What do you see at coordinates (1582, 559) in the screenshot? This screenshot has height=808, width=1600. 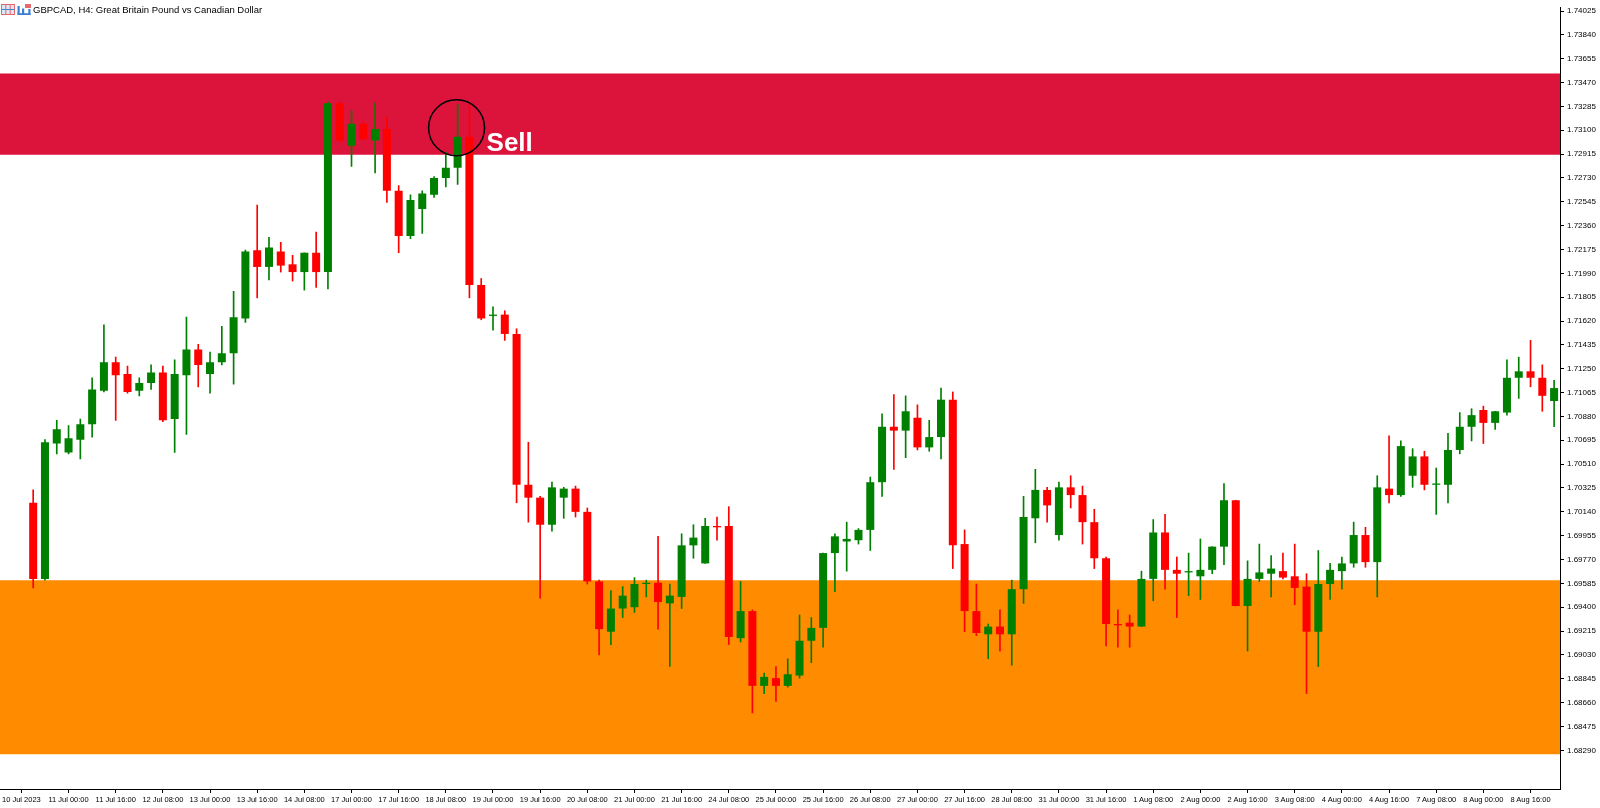 I see `y-tick-label: 1.69770` at bounding box center [1582, 559].